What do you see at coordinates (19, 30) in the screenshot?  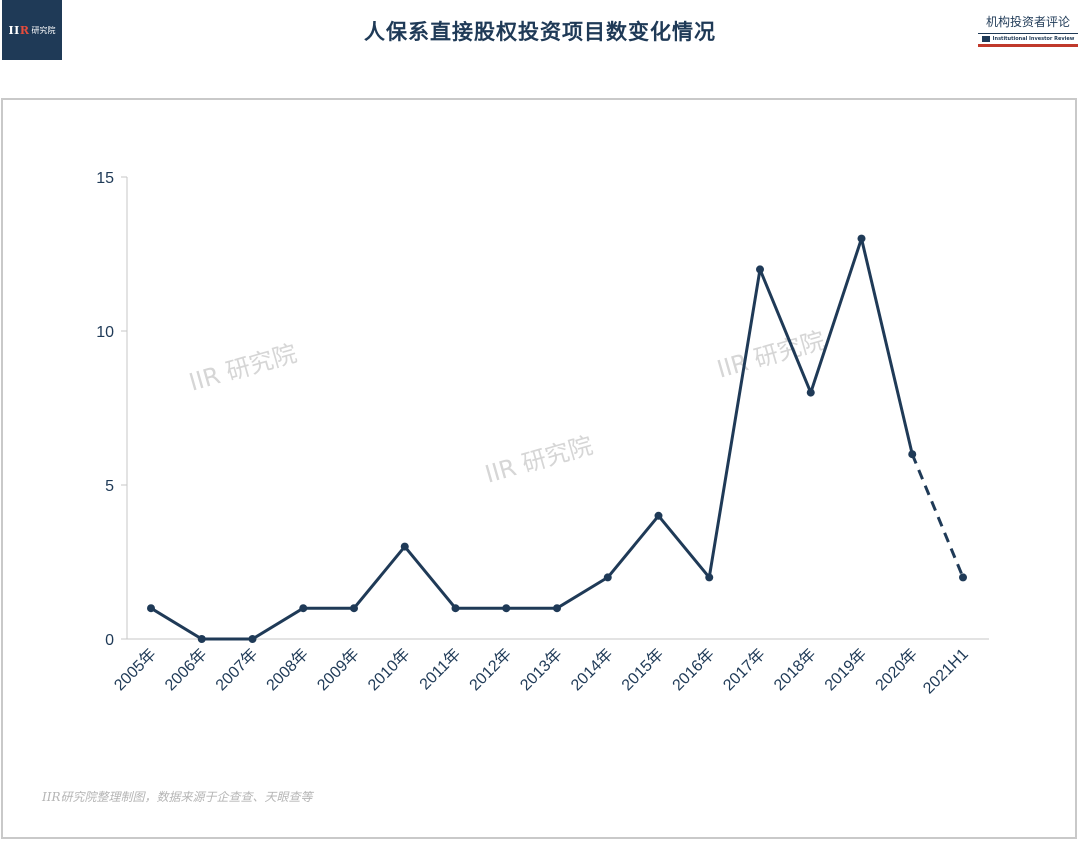 I see `logo-mark: IIR` at bounding box center [19, 30].